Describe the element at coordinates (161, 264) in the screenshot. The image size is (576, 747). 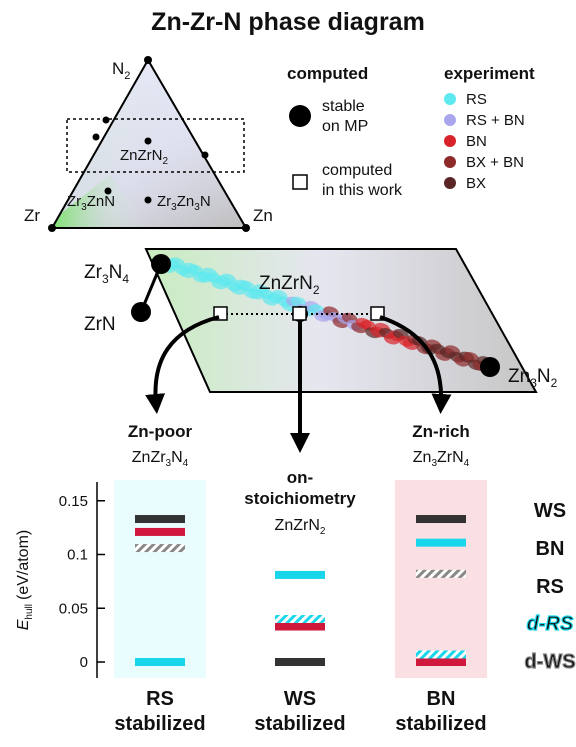
I see `stable-point-zr3n4` at that location.